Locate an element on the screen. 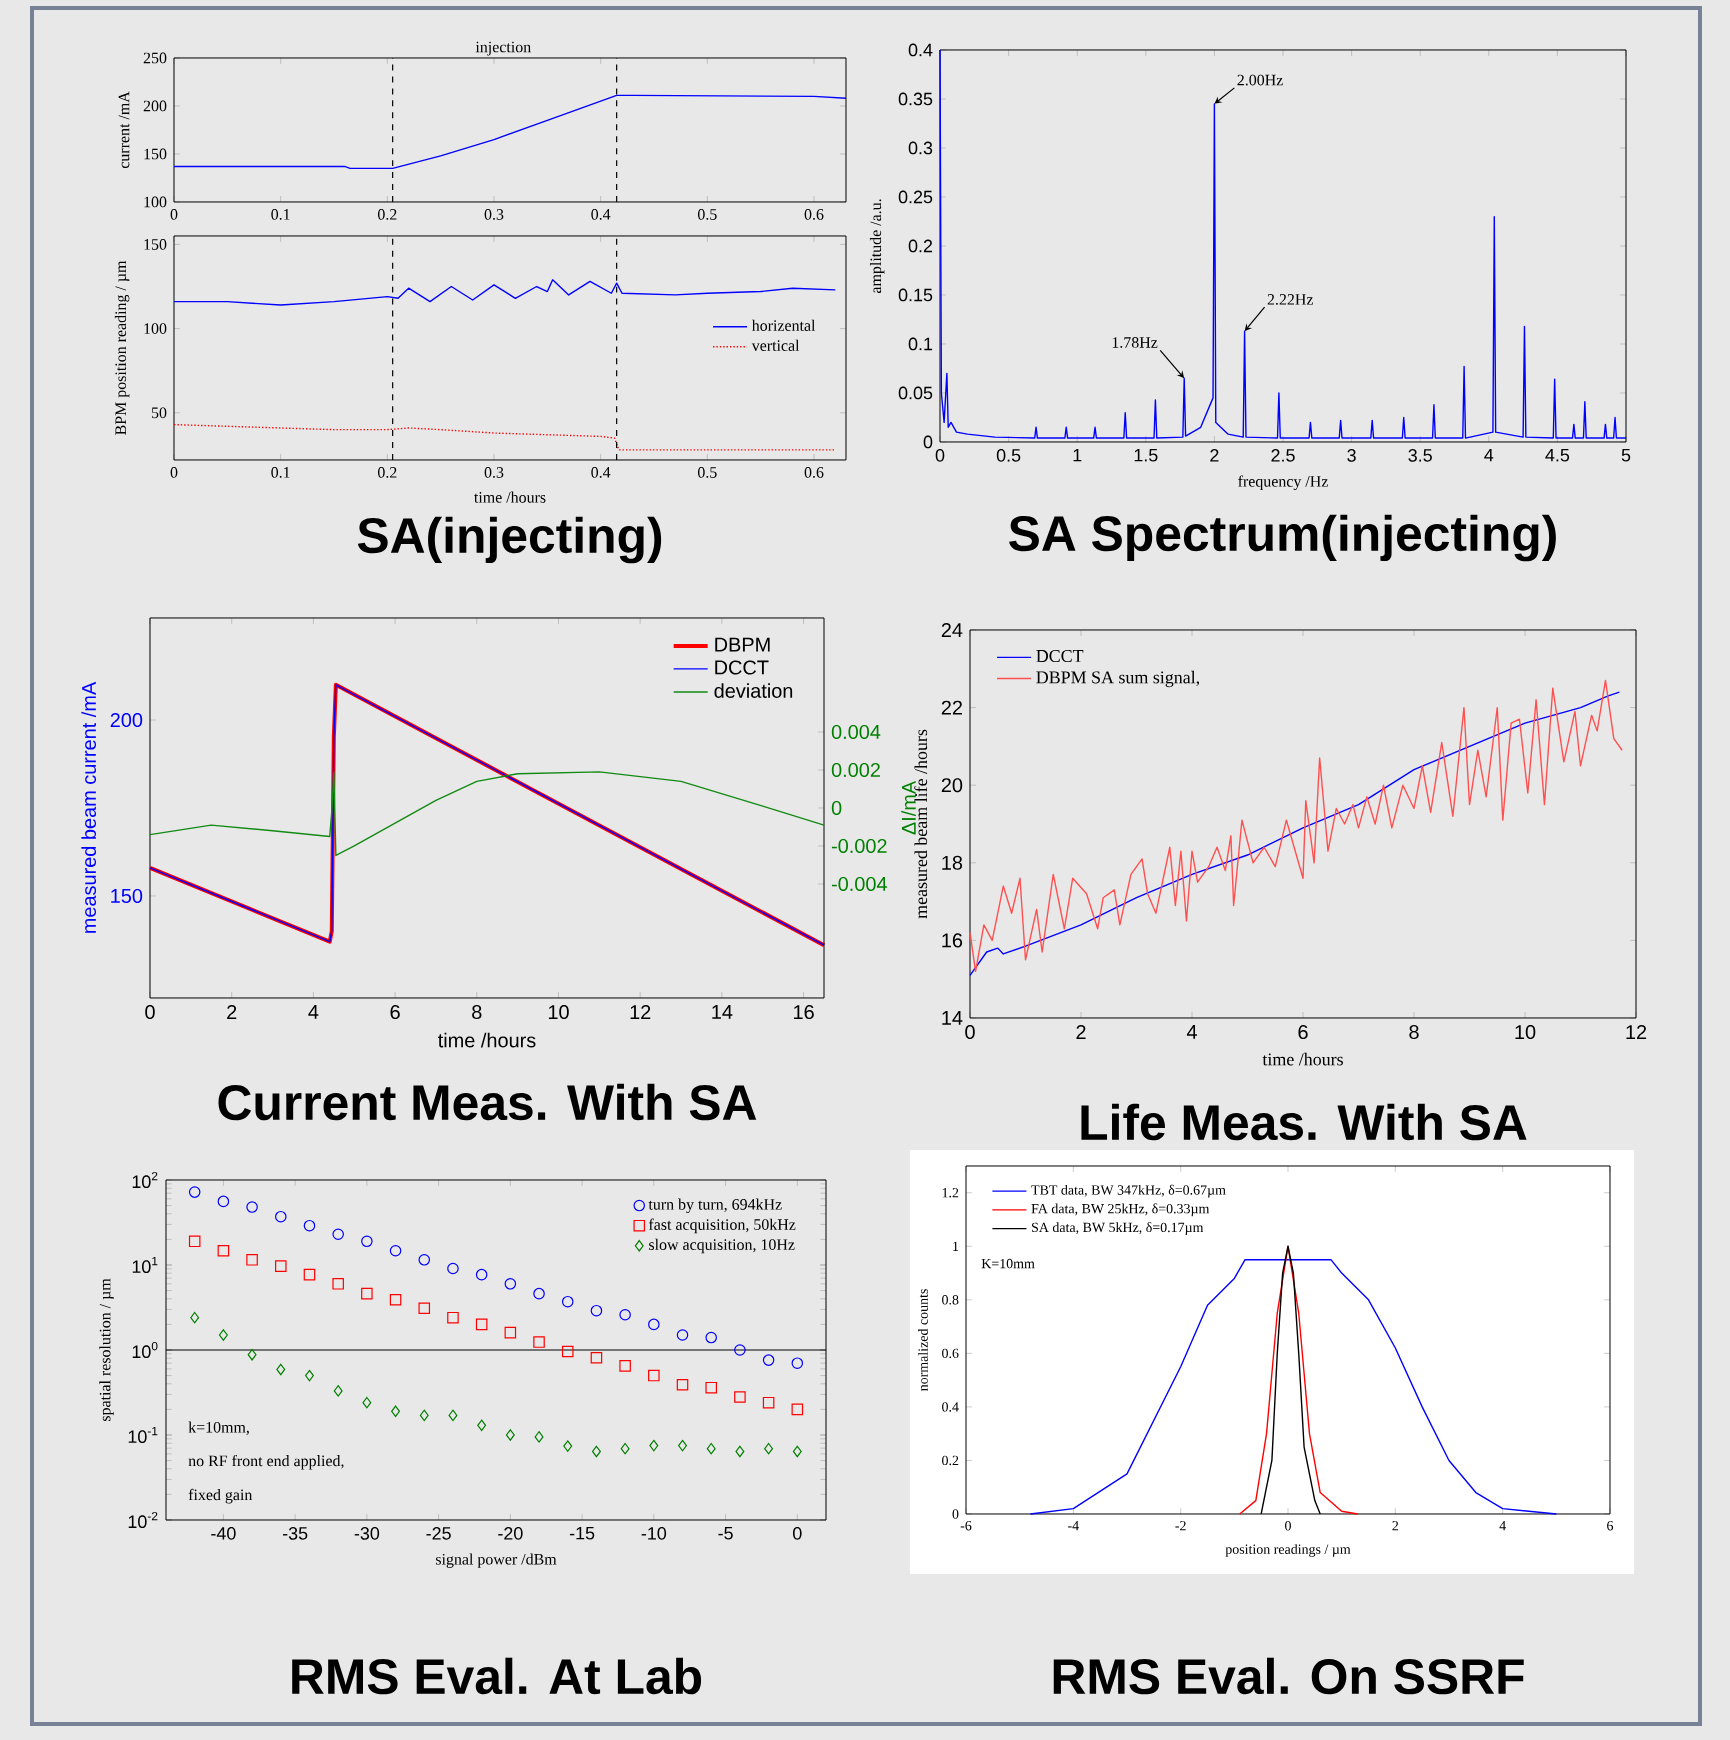 The height and width of the screenshot is (1740, 1730). y-tick-label: 16 is located at coordinates (952, 940).